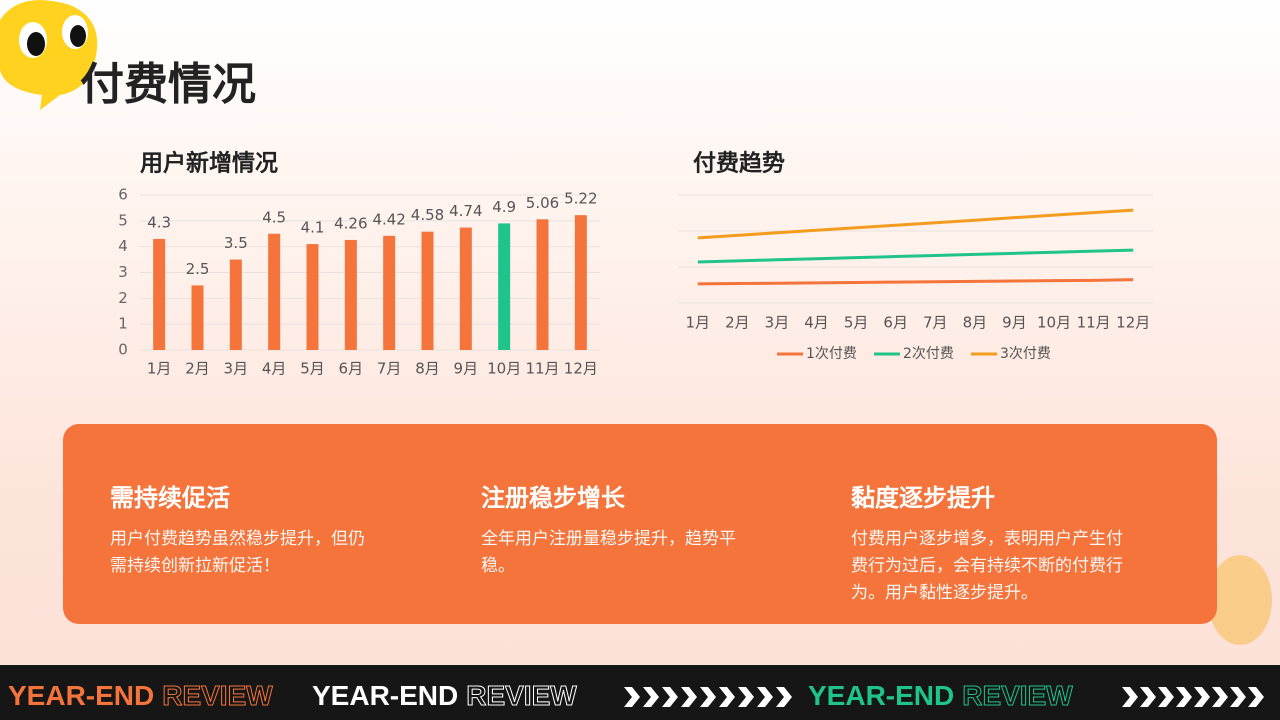  I want to click on y-tick-label: 5, so click(123, 220).